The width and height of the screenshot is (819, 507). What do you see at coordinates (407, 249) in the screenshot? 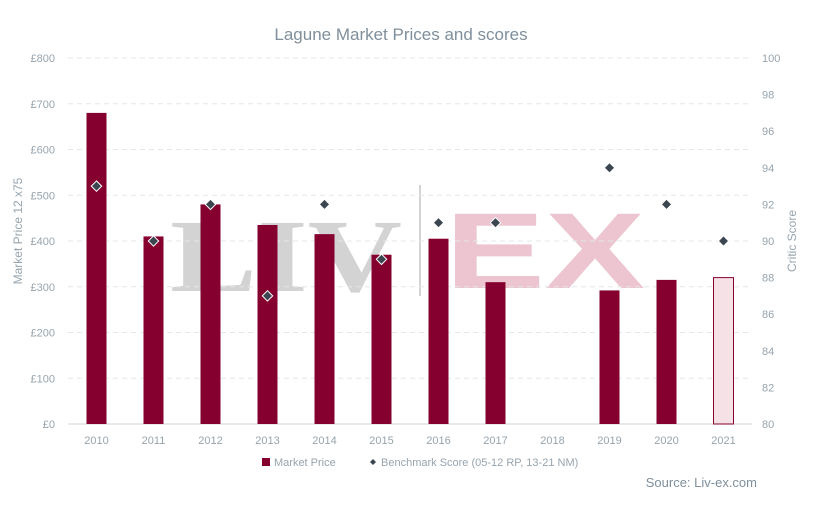
I see `watermark: LIV EX` at bounding box center [407, 249].